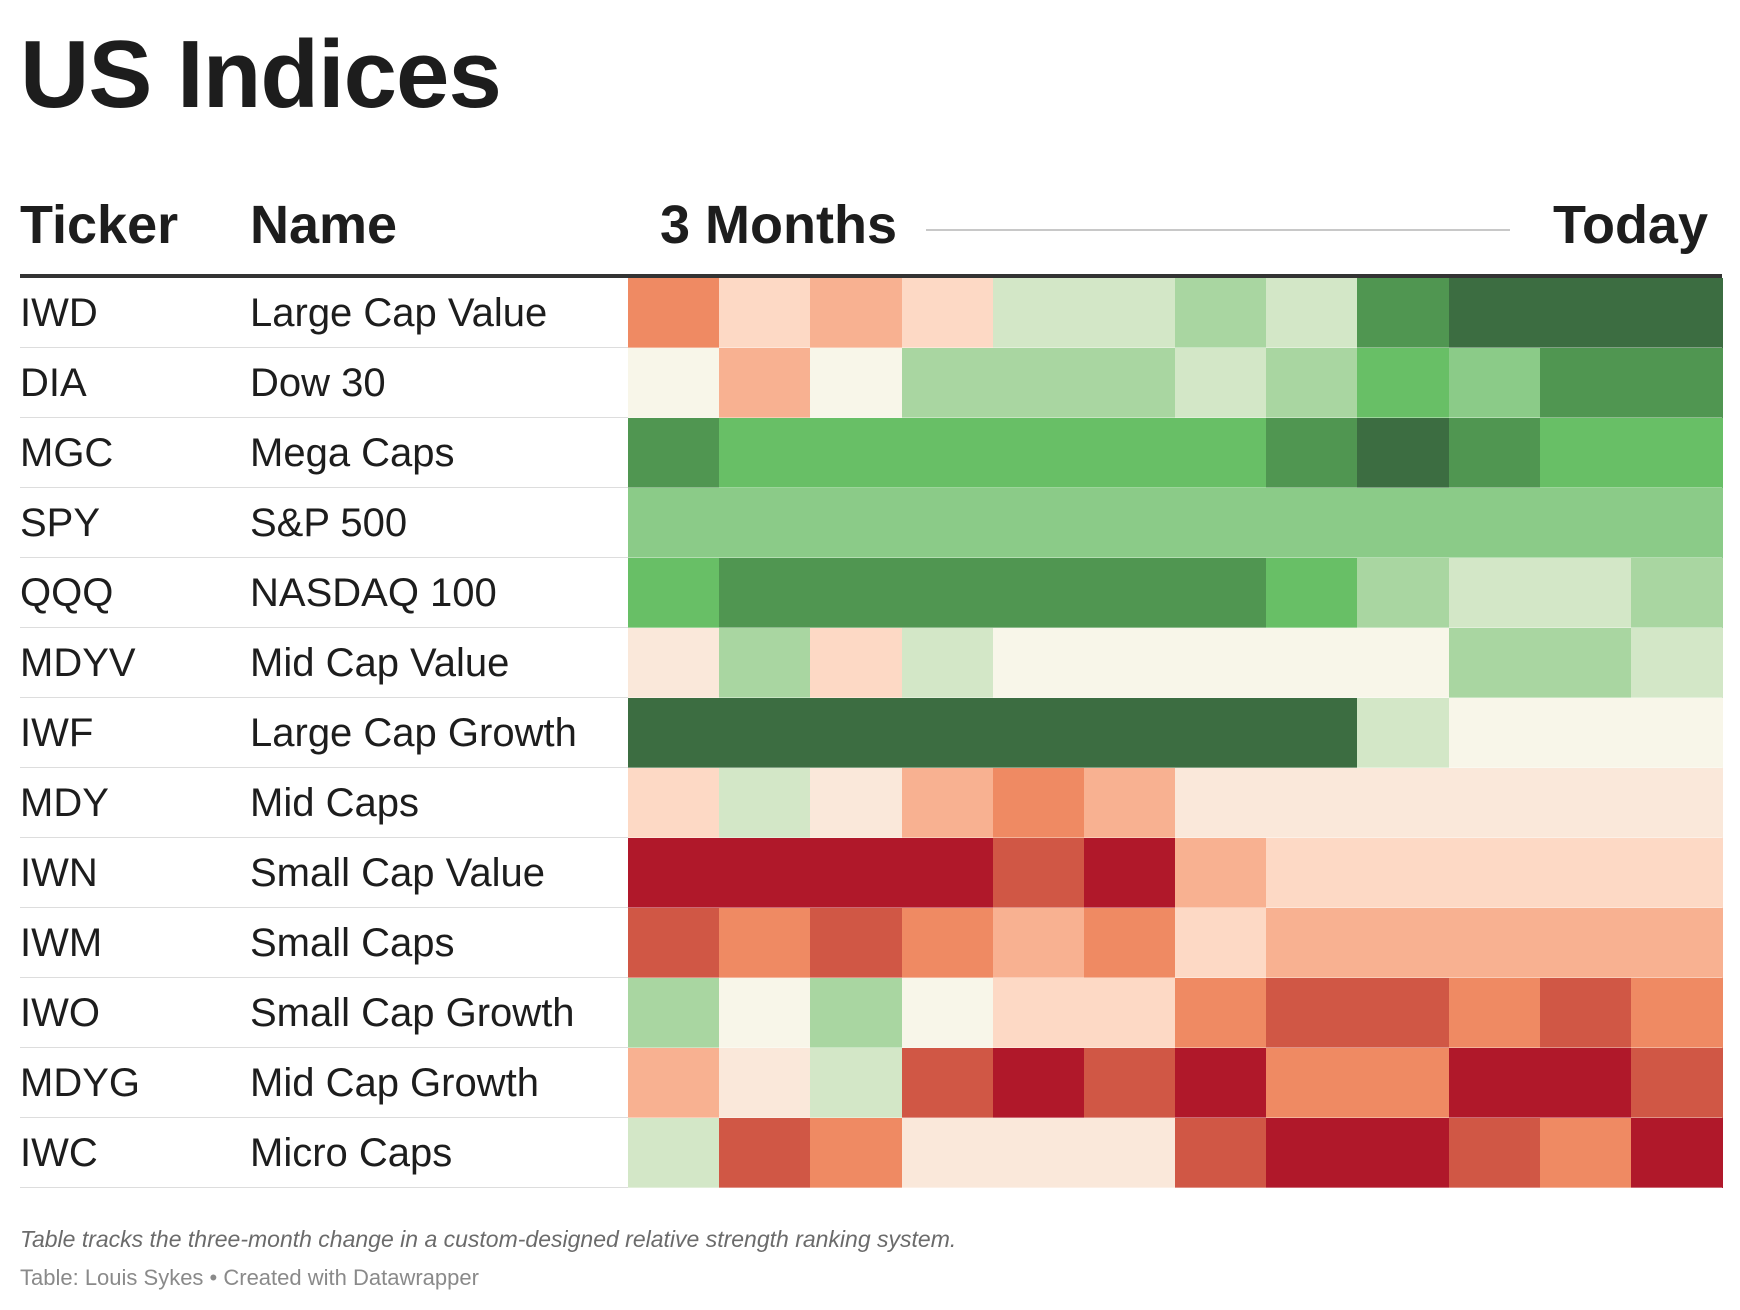 This screenshot has height=1310, width=1740. What do you see at coordinates (318, 383) in the screenshot?
I see `index-name-label: Dow 30` at bounding box center [318, 383].